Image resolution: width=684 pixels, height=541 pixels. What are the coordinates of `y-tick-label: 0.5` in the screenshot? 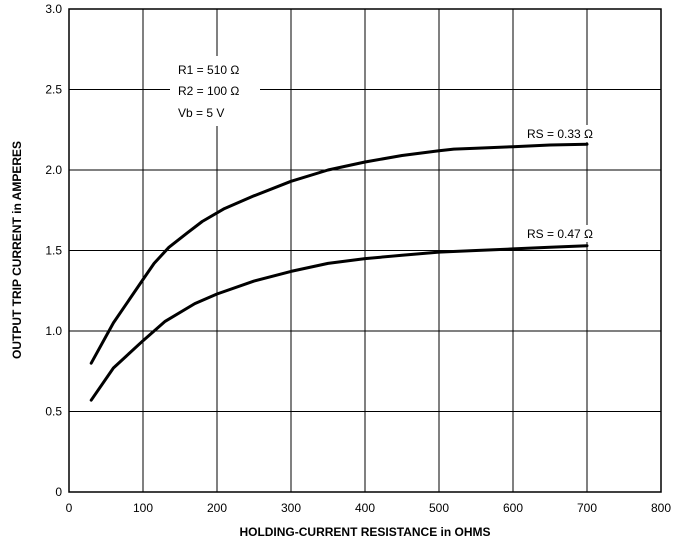 It's located at (53, 412).